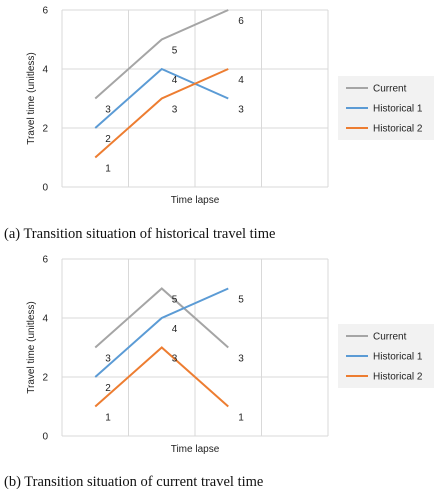  I want to click on chart-a-y-tick-label: 4, so click(45, 70).